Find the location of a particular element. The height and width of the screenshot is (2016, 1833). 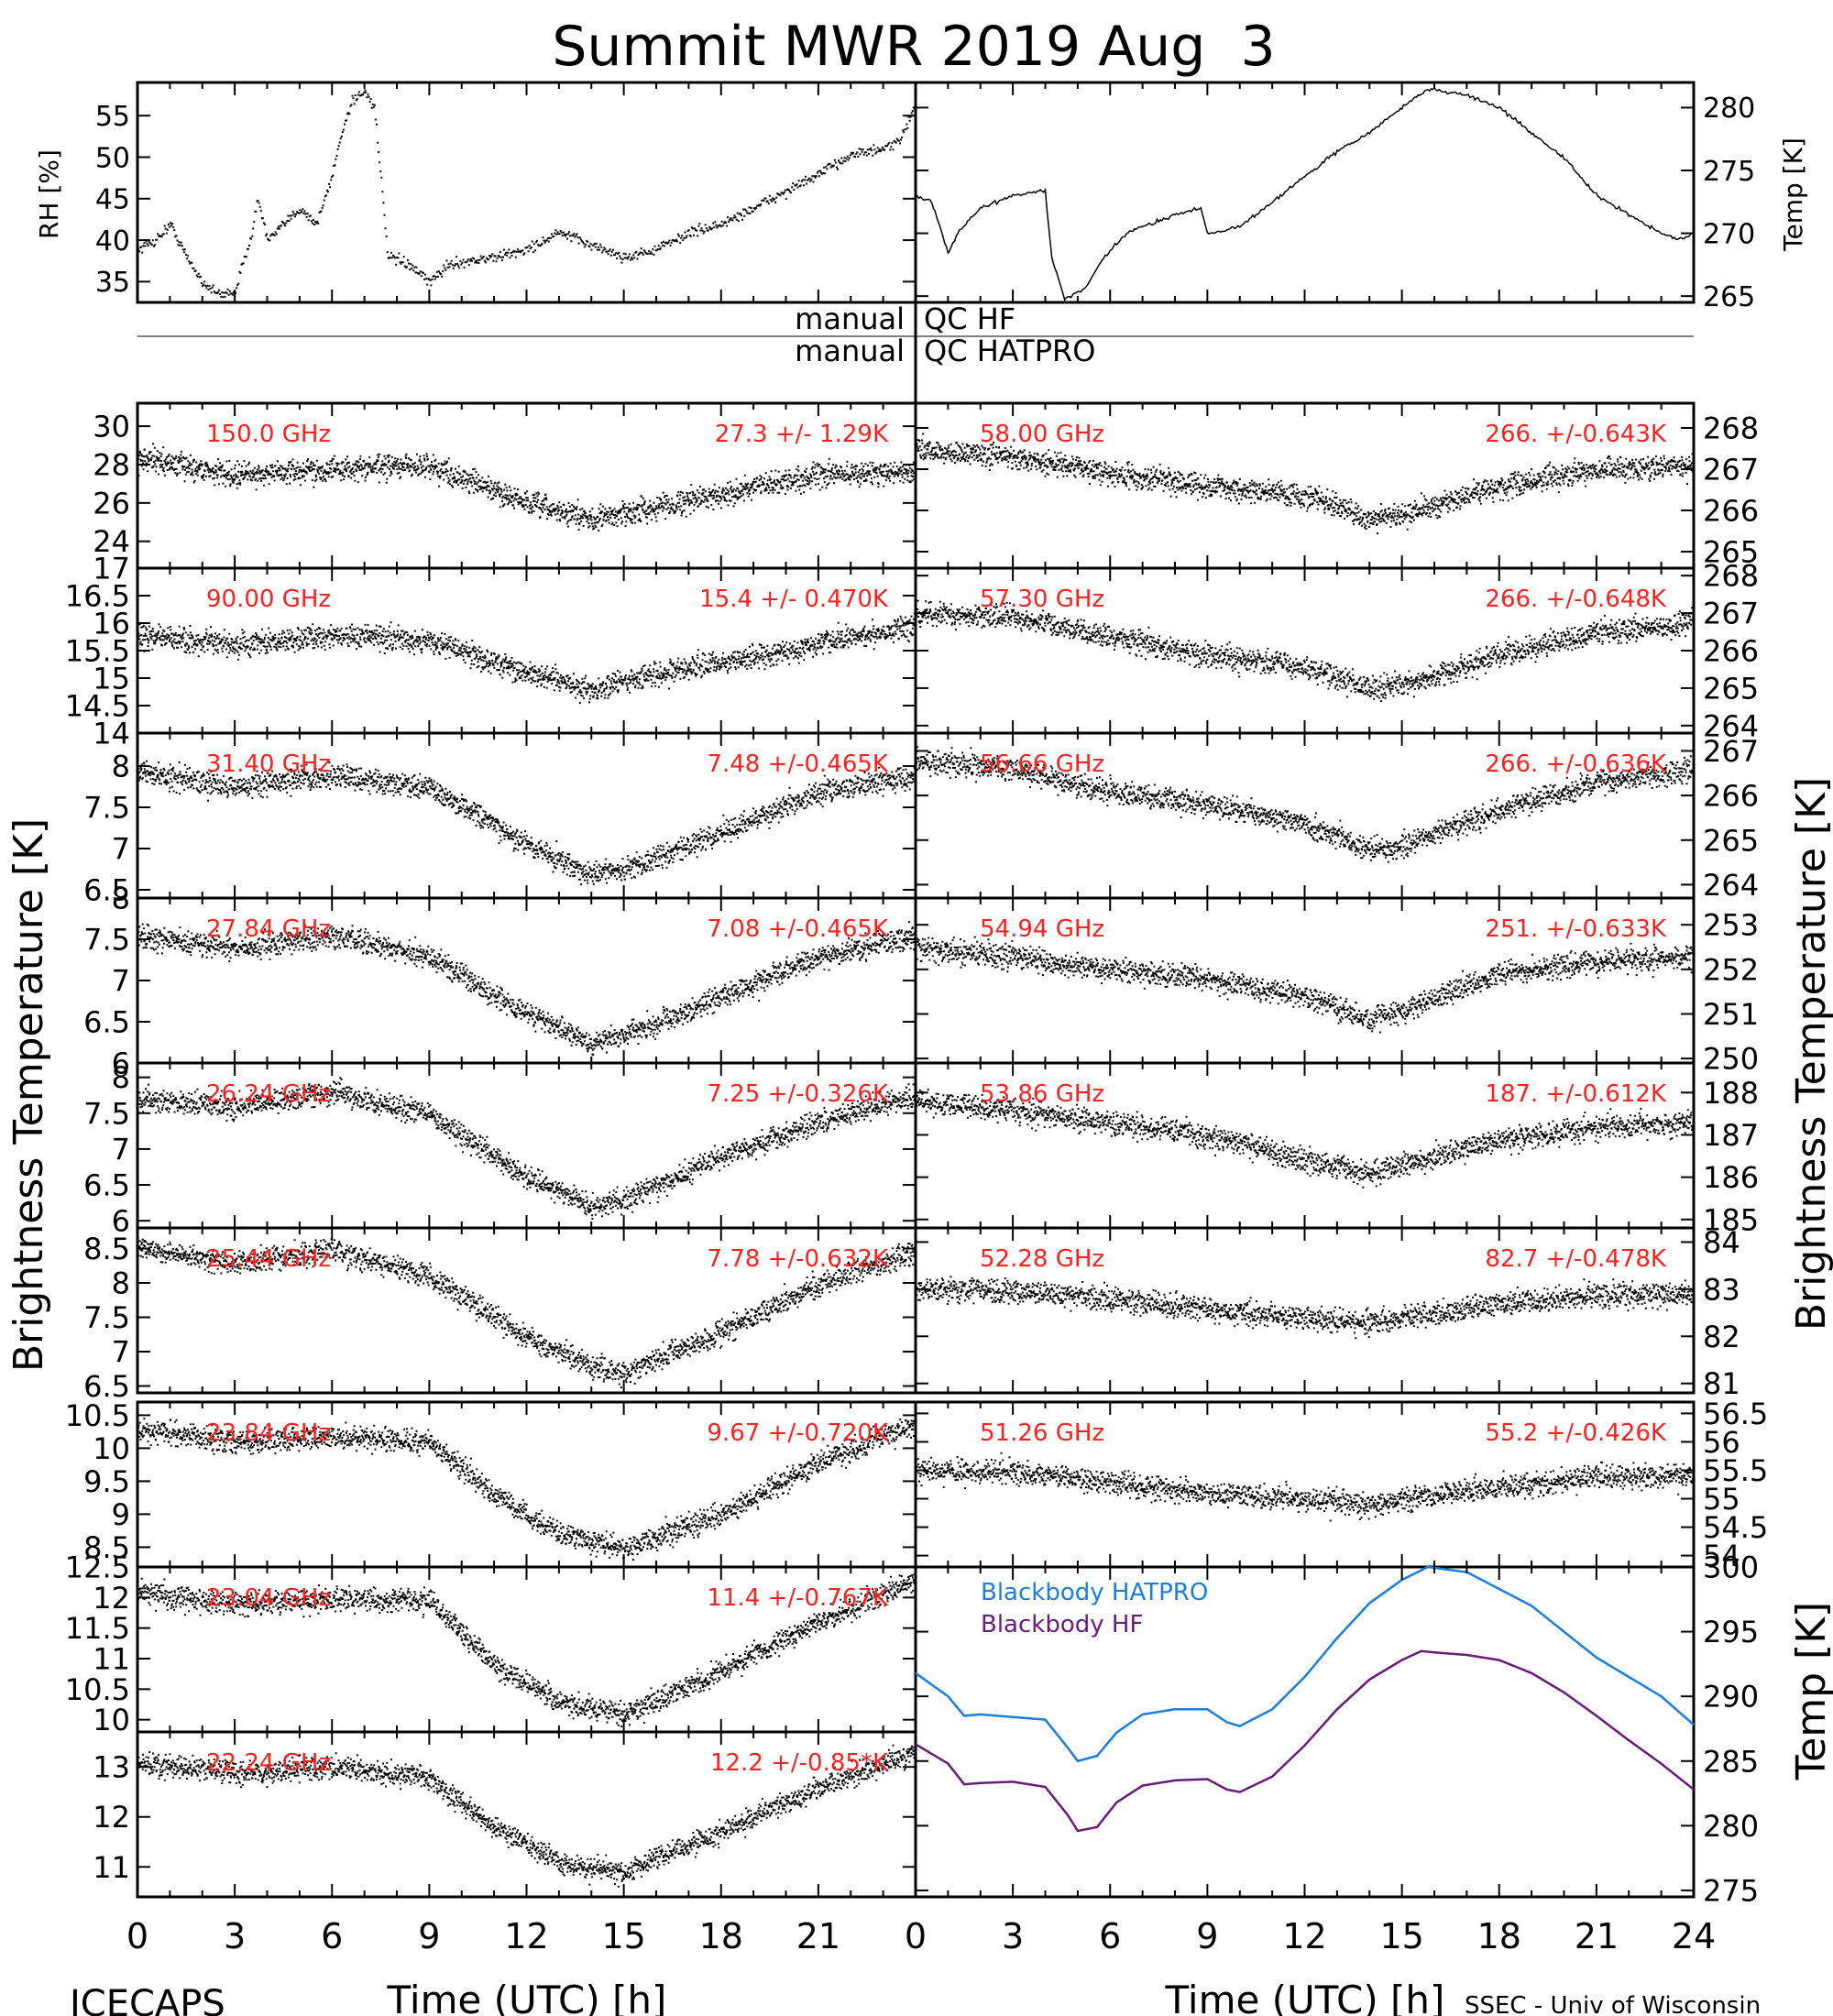

qc-hf-left-label: manual is located at coordinates (850, 318).